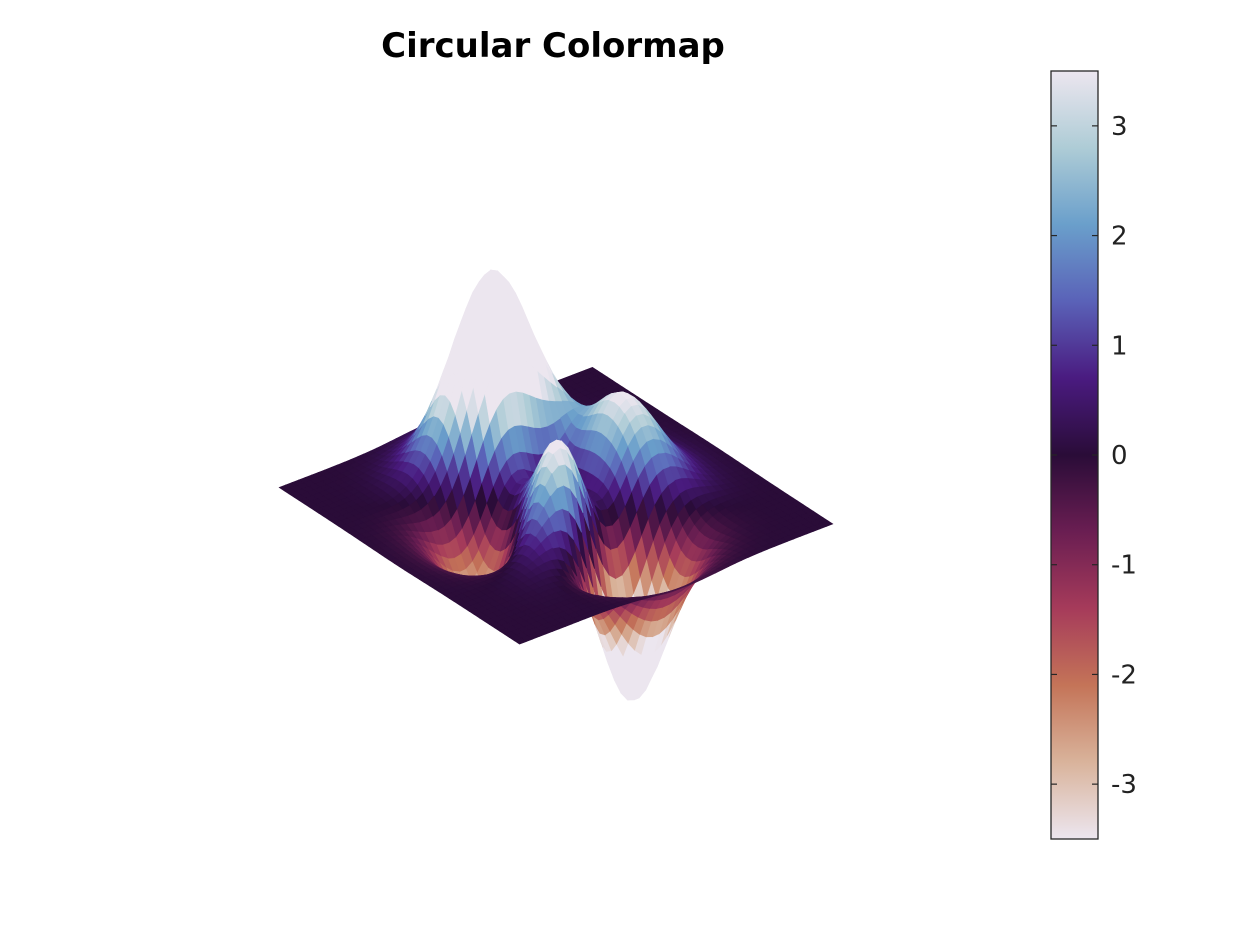 Image resolution: width=1260 pixels, height=945 pixels. What do you see at coordinates (1124, 675) in the screenshot?
I see `colorbar-tick-label: -2` at bounding box center [1124, 675].